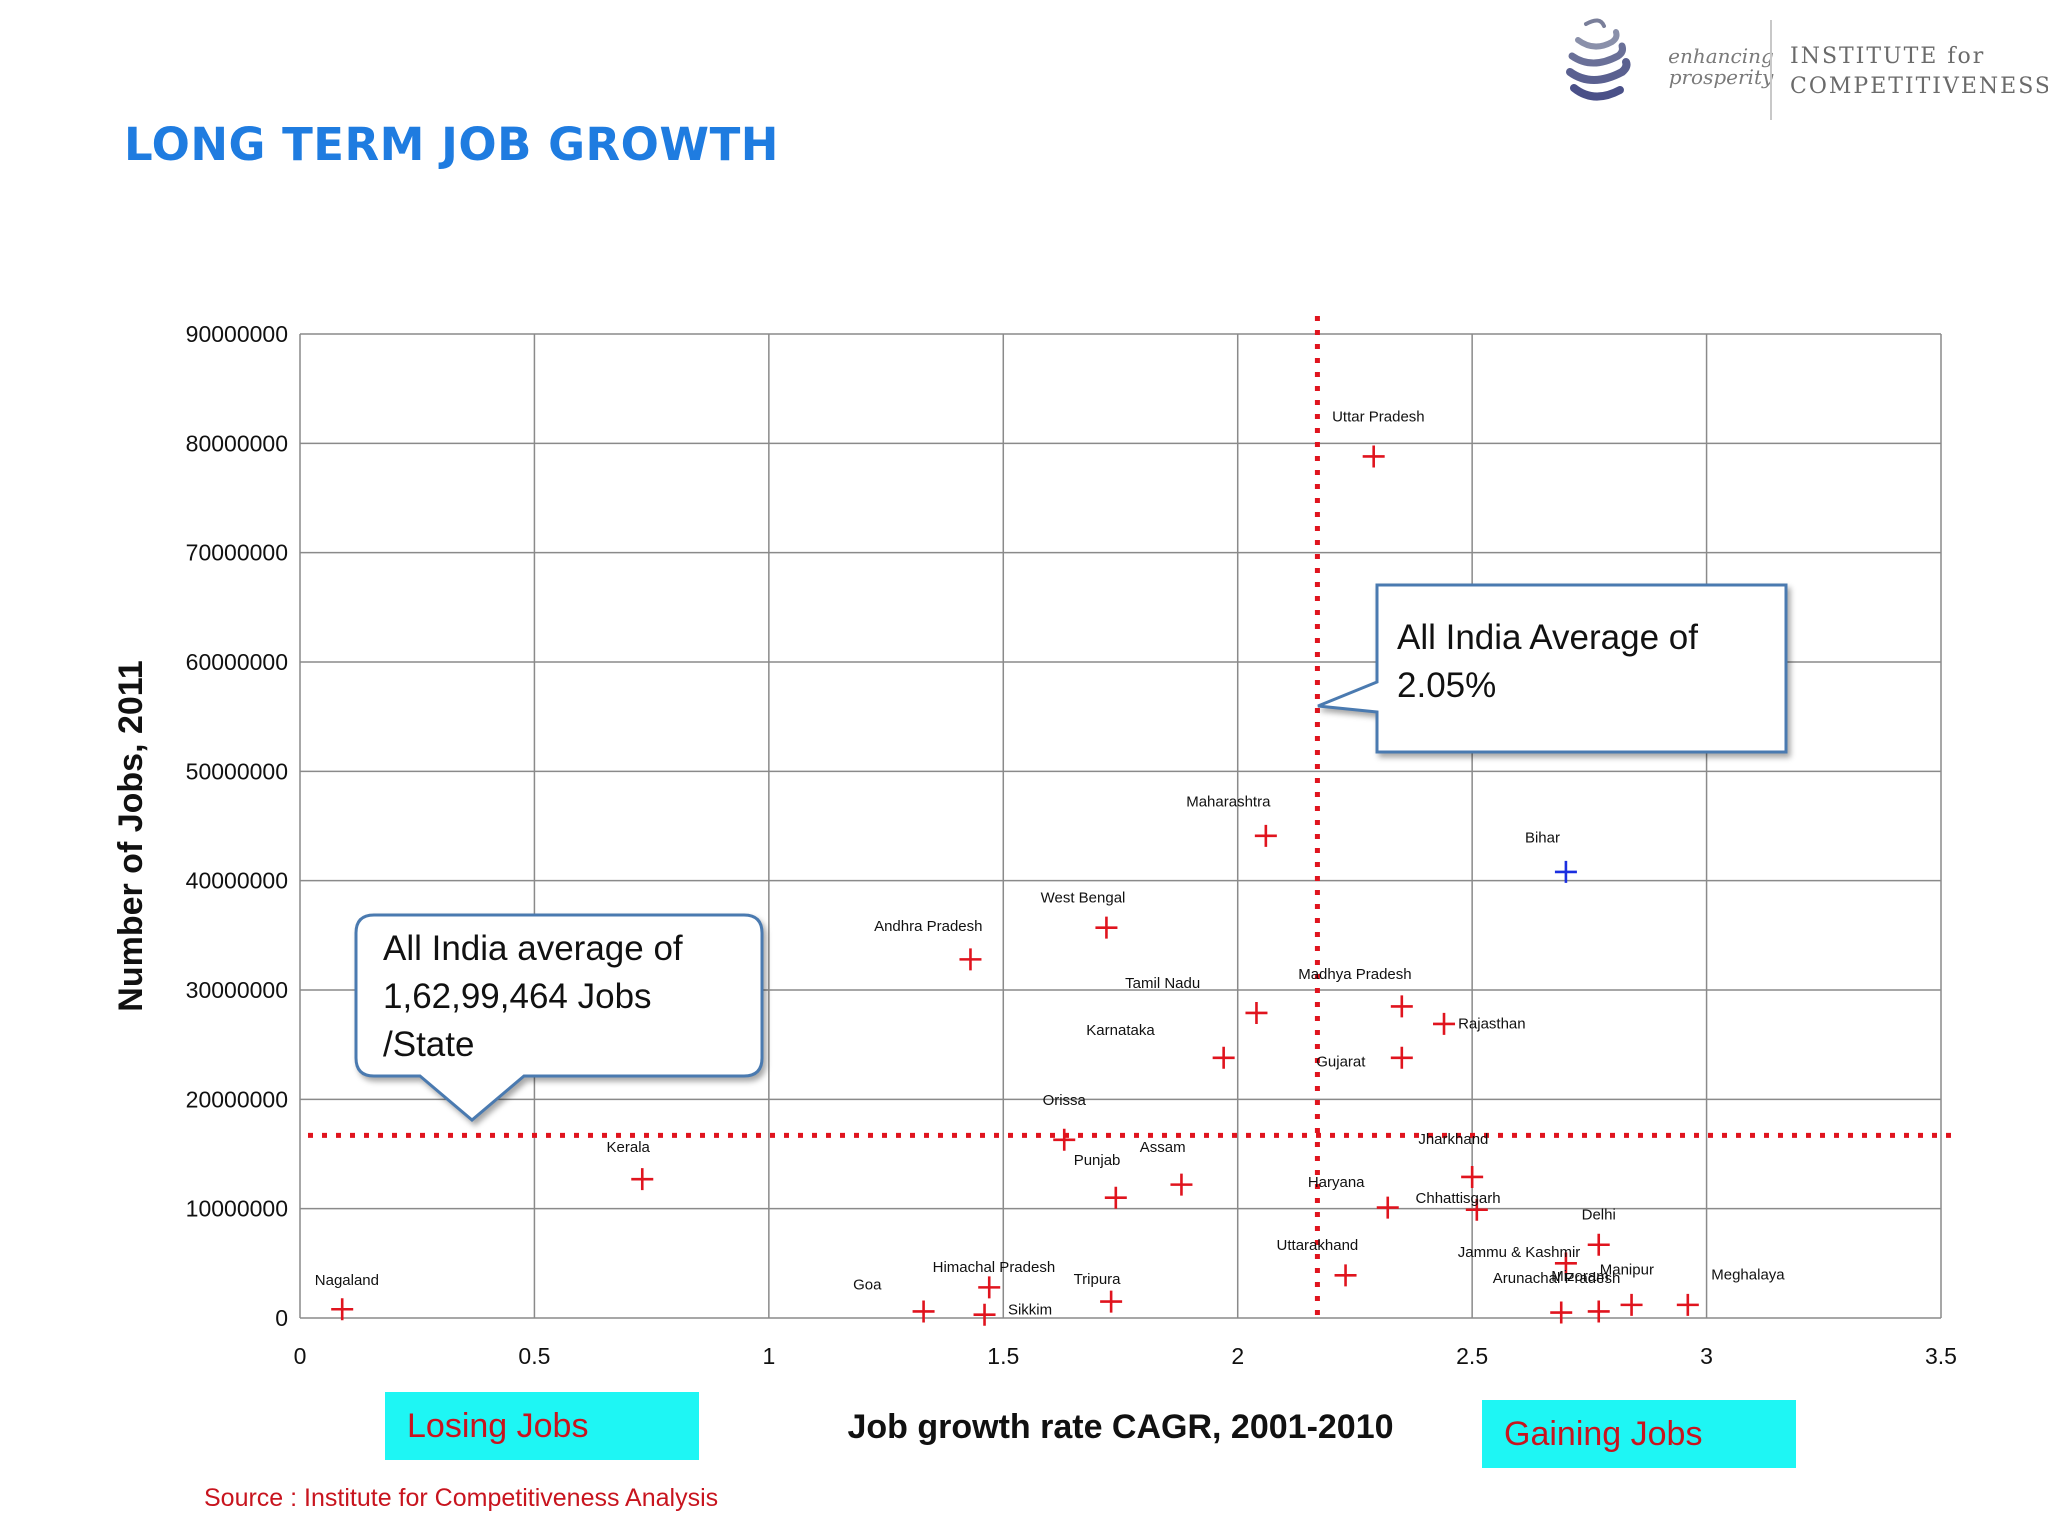  Describe the element at coordinates (237, 1209) in the screenshot. I see `y-tick-label: 10000000` at that location.